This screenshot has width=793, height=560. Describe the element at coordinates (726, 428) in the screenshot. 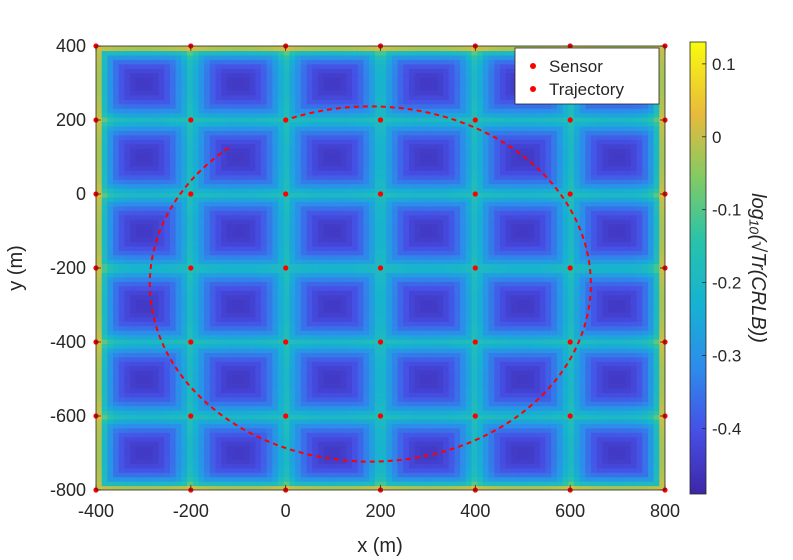

I see `colorbar-tick-label: -0.4` at that location.